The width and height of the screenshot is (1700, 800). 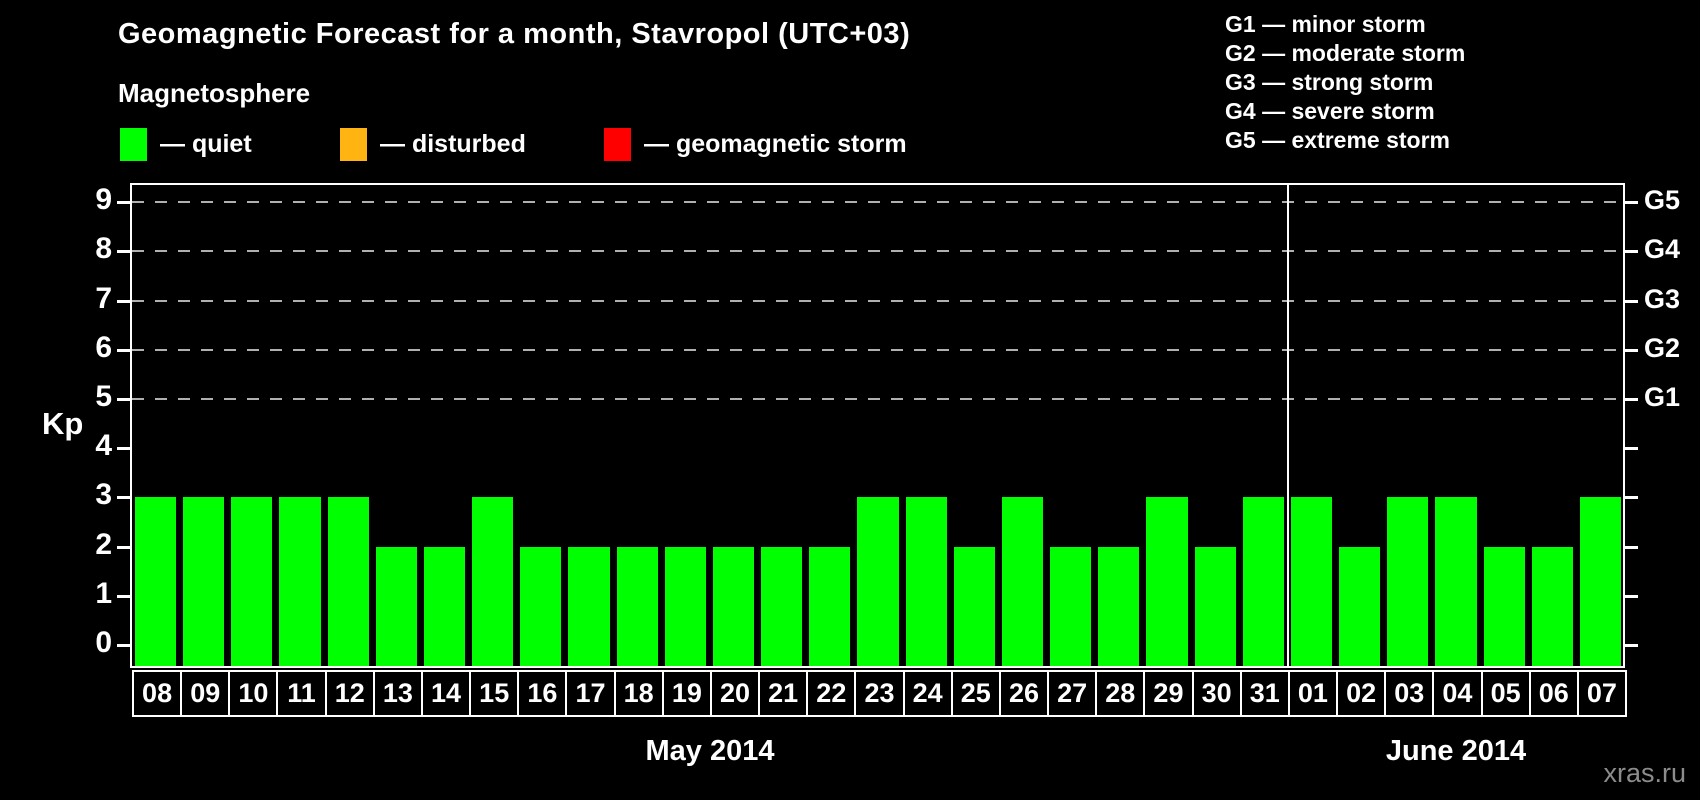 What do you see at coordinates (123, 399) in the screenshot?
I see `left-tick-kp5` at bounding box center [123, 399].